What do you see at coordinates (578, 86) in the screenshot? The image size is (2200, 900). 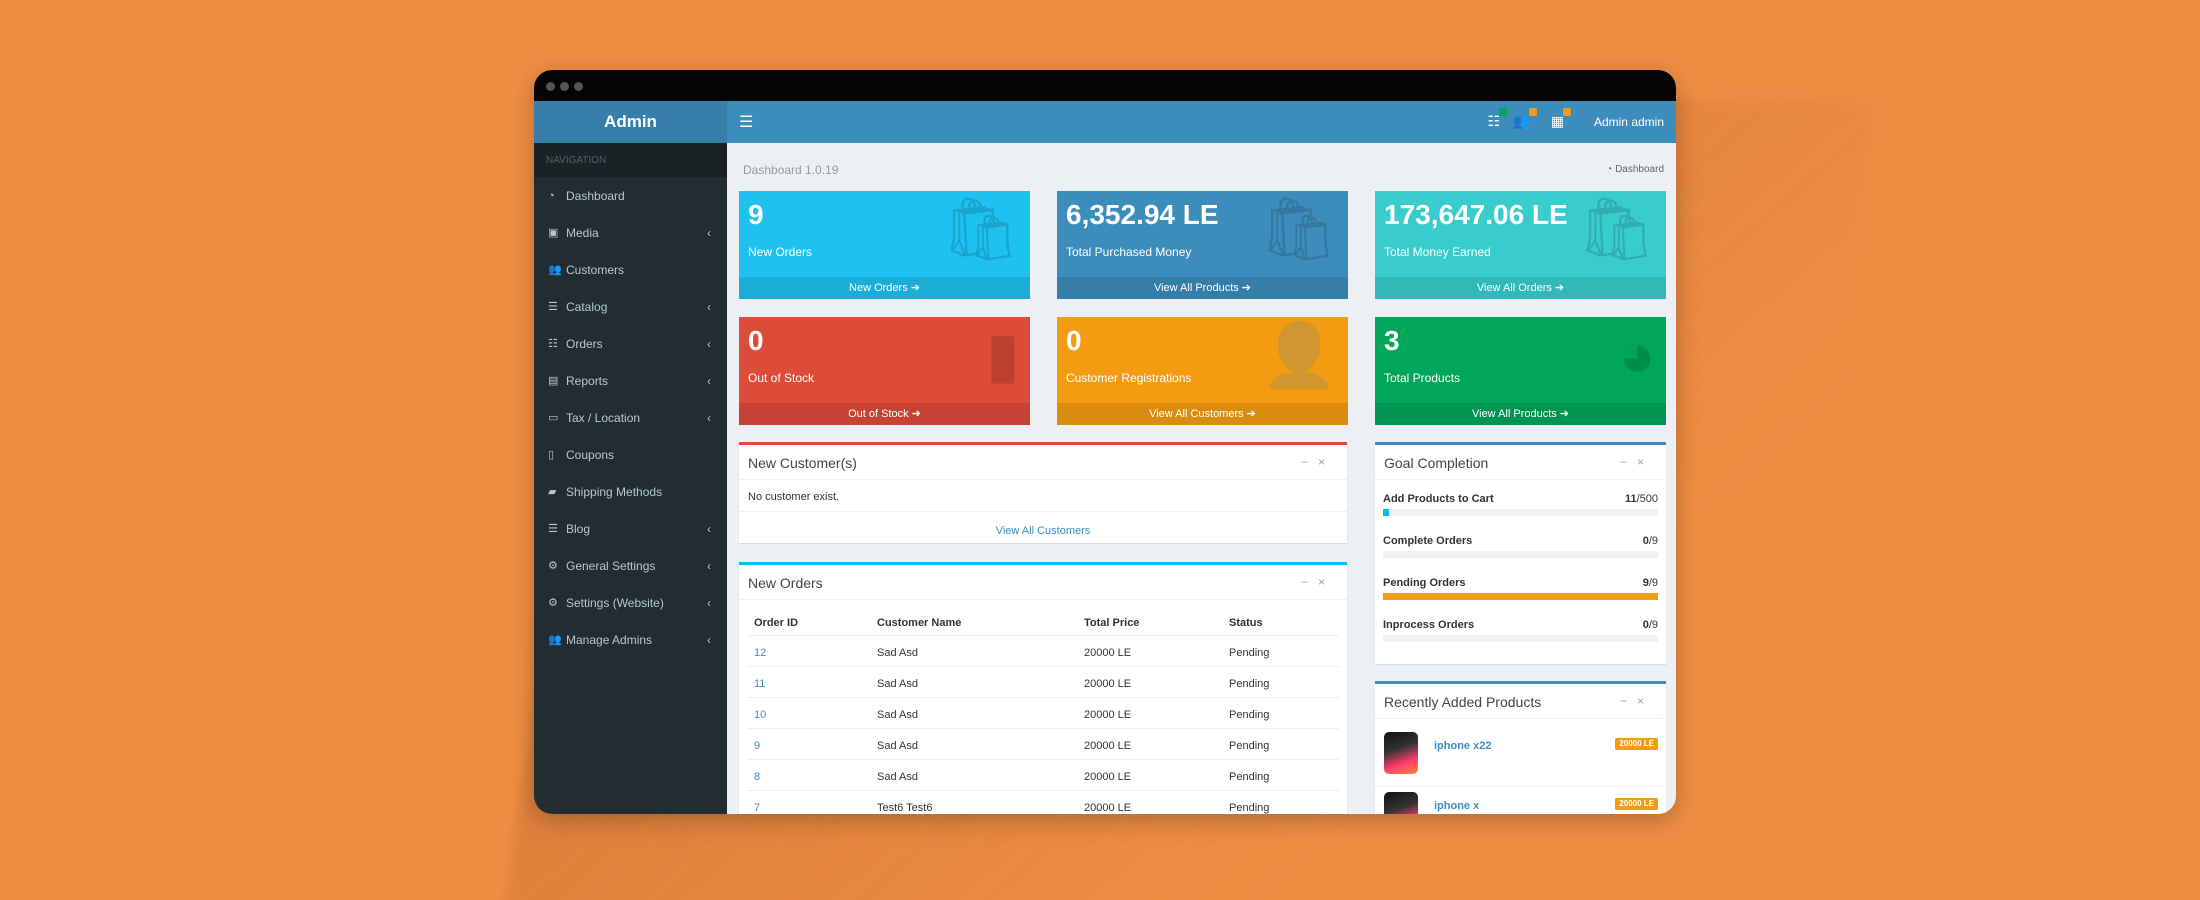 I see `window-maximize-dot` at bounding box center [578, 86].